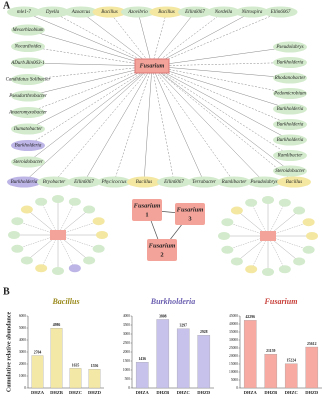 This screenshot has width=326, height=400. What do you see at coordinates (27, 113) in the screenshot?
I see `node-label: Anaeromyxobacter` at bounding box center [27, 113].